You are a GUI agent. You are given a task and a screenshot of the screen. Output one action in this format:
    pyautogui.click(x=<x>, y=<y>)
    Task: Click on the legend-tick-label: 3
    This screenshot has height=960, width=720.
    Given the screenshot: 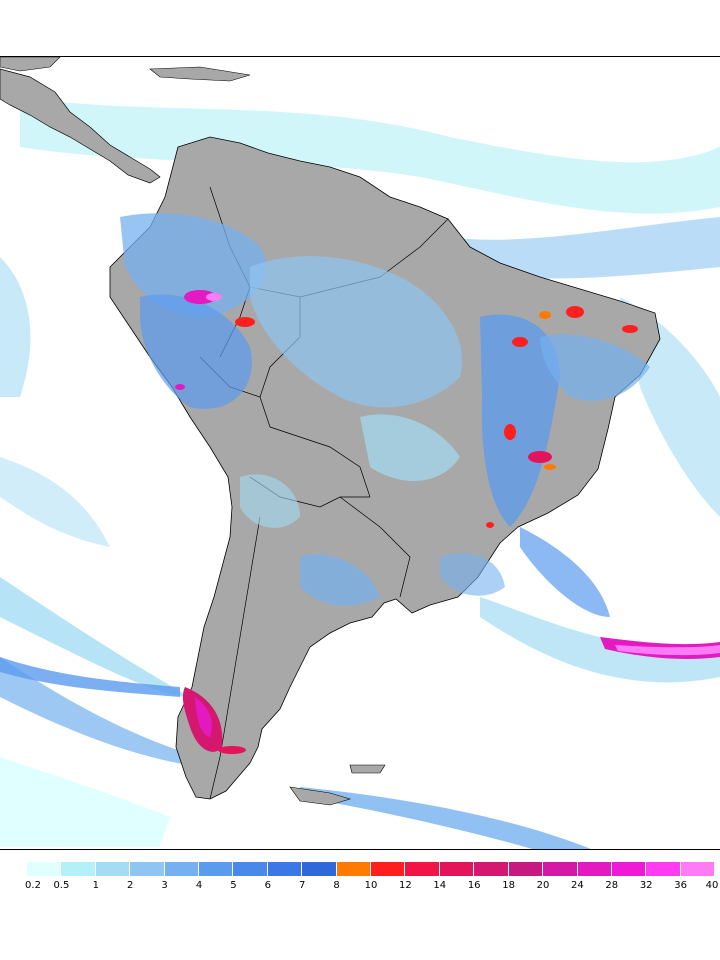 What is the action you would take?
    pyautogui.click(x=164, y=885)
    